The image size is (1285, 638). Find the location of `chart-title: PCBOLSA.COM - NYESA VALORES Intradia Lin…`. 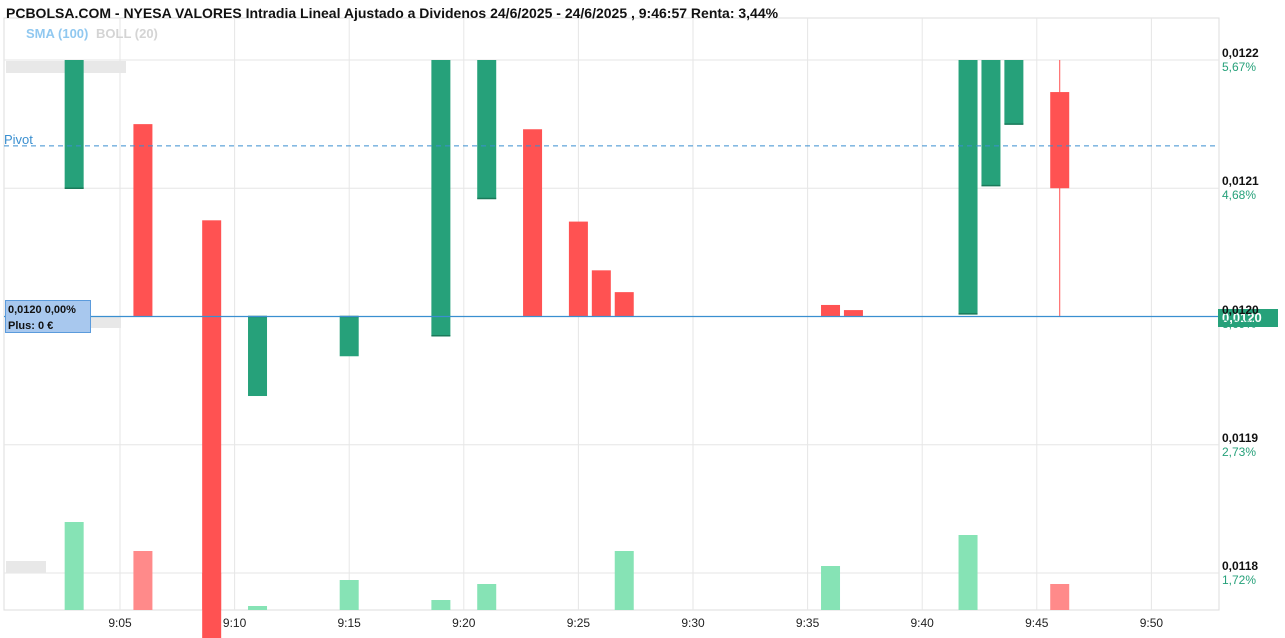

chart-title: PCBOLSA.COM - NYESA VALORES Intradia Lin… is located at coordinates (392, 13).